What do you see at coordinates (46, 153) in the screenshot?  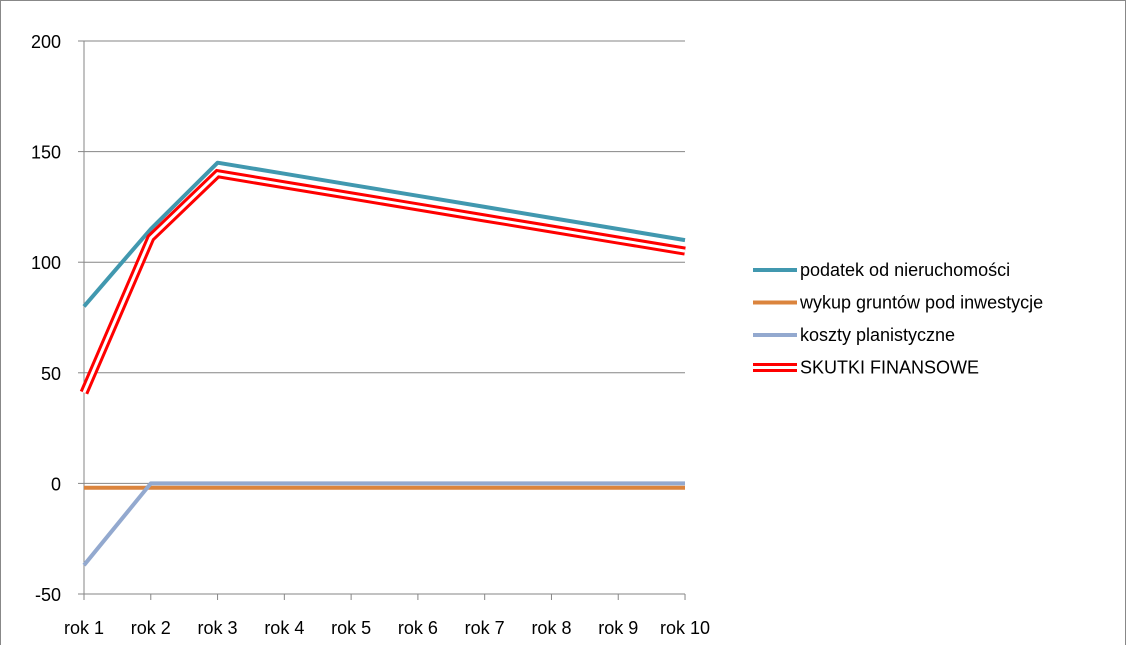 I see `y-tick-label: 150` at bounding box center [46, 153].